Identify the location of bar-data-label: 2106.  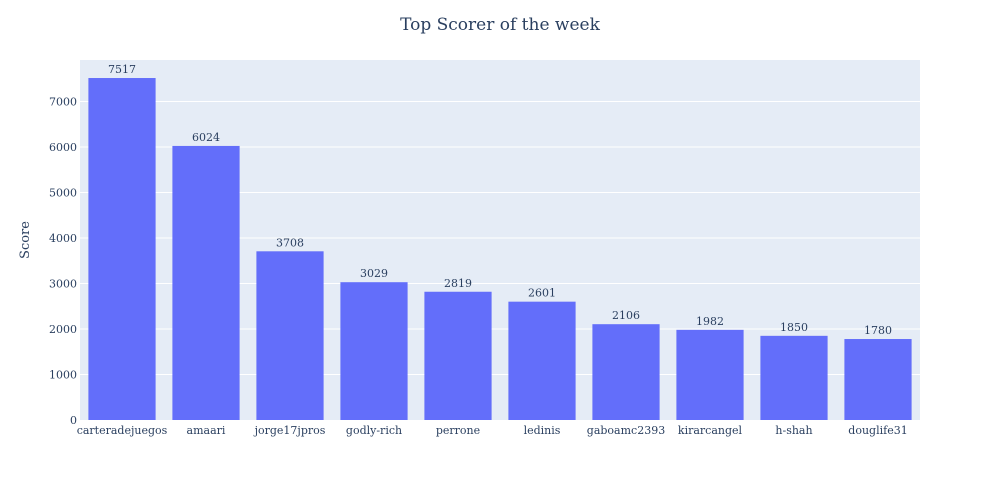
(626, 315).